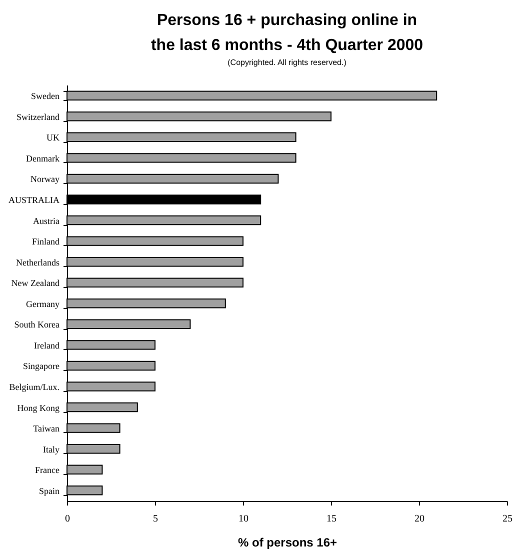 The image size is (522, 556). I want to click on y-tick-label: UK, so click(53, 137).